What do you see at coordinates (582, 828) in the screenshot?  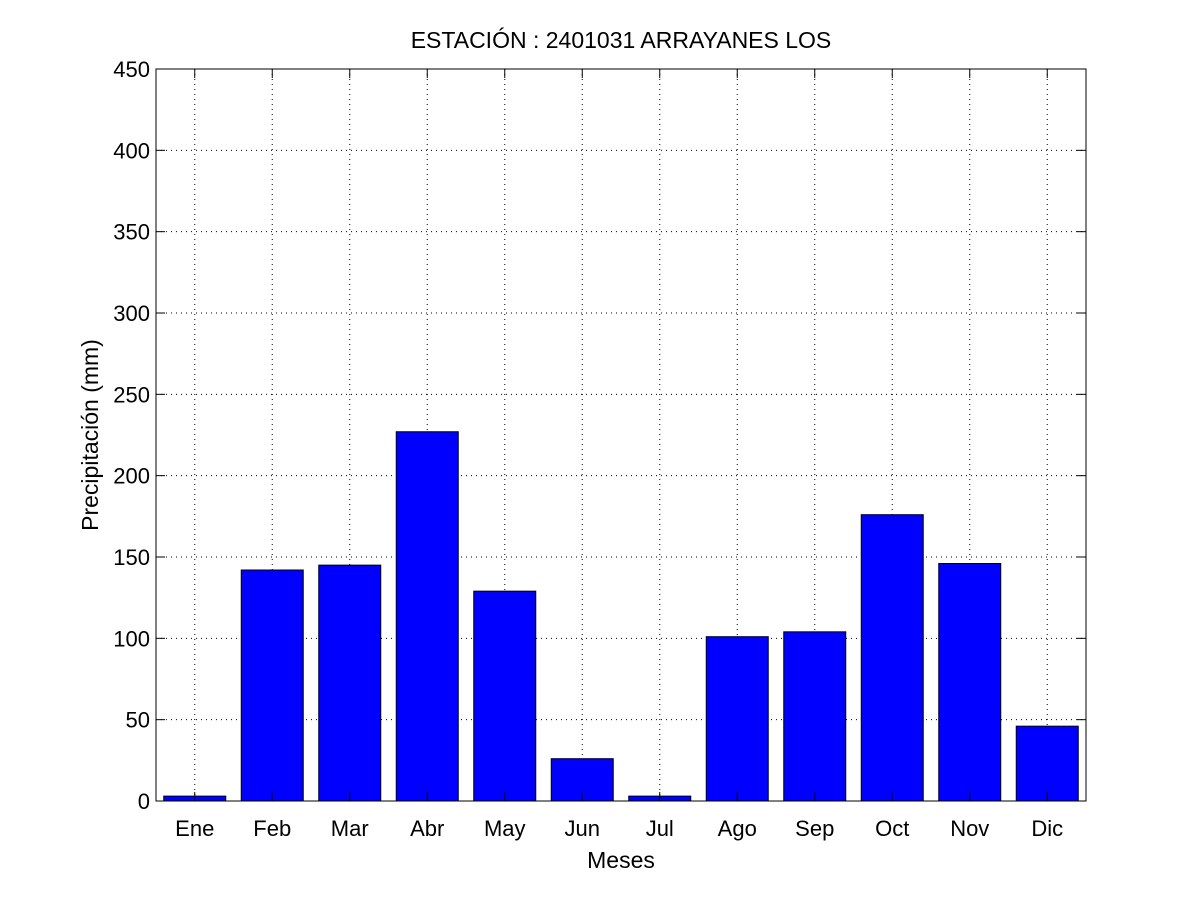 I see `x-tick-label: Jun` at bounding box center [582, 828].